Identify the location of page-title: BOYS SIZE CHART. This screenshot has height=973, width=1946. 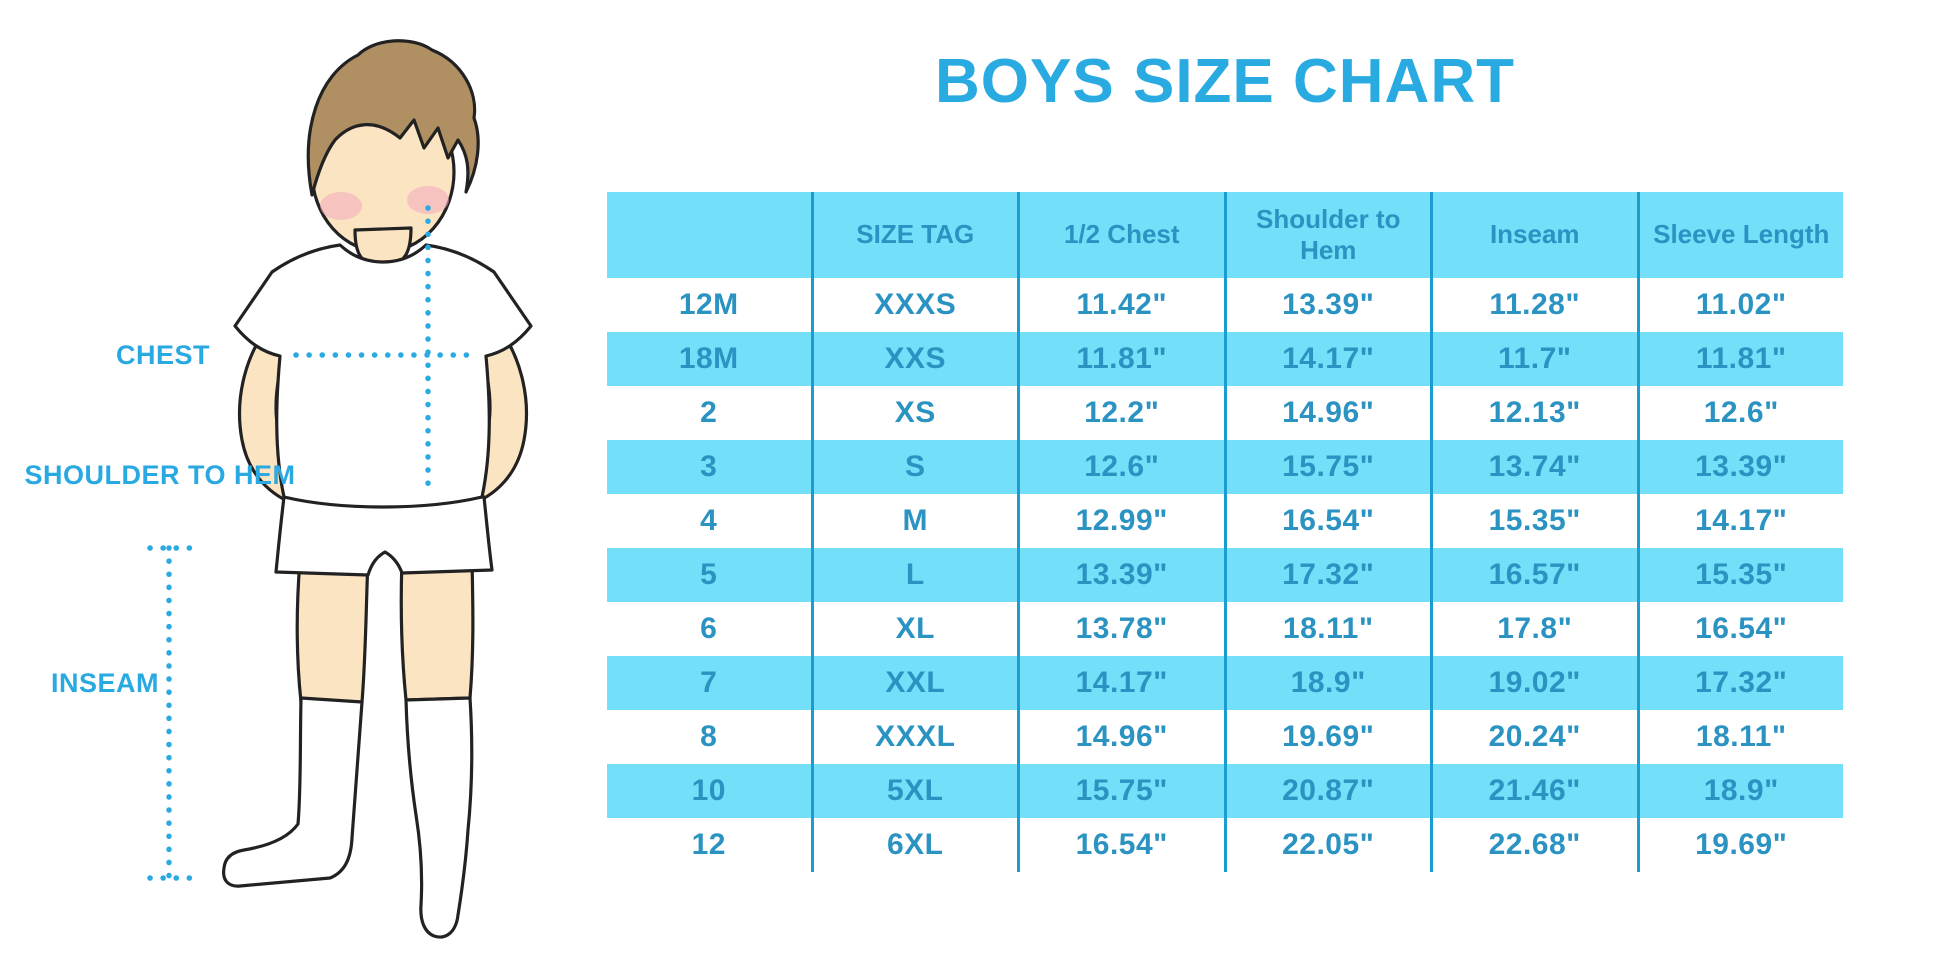
(1225, 81).